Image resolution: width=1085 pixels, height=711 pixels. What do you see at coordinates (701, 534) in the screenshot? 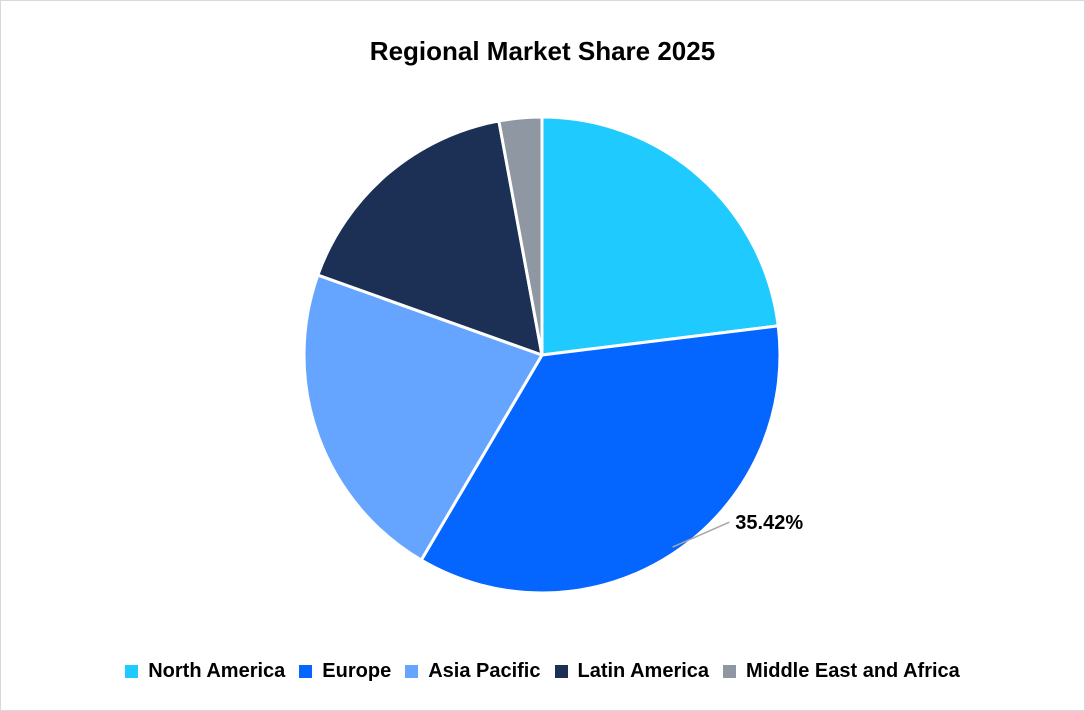
I see `data-label-leader-line` at bounding box center [701, 534].